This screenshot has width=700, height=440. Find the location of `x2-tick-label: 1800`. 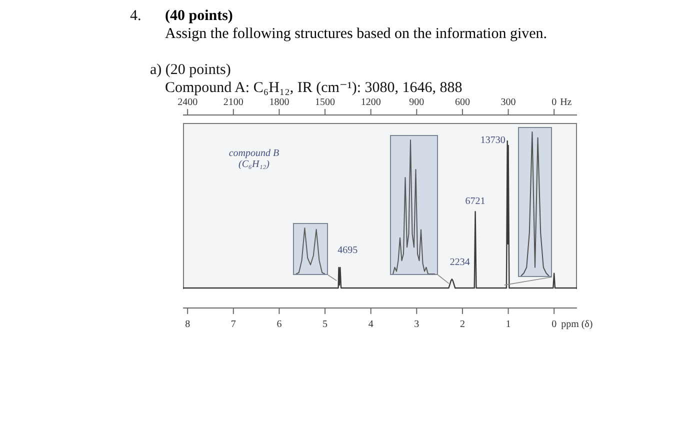

x2-tick-label: 1800 is located at coordinates (279, 102).